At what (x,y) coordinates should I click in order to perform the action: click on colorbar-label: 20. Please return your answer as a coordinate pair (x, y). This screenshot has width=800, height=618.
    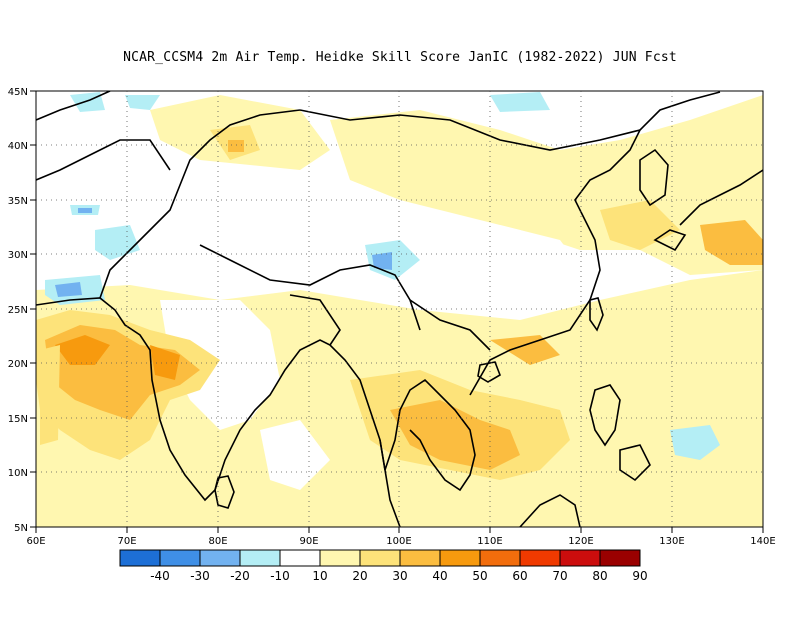
    Looking at the image, I should click on (359, 576).